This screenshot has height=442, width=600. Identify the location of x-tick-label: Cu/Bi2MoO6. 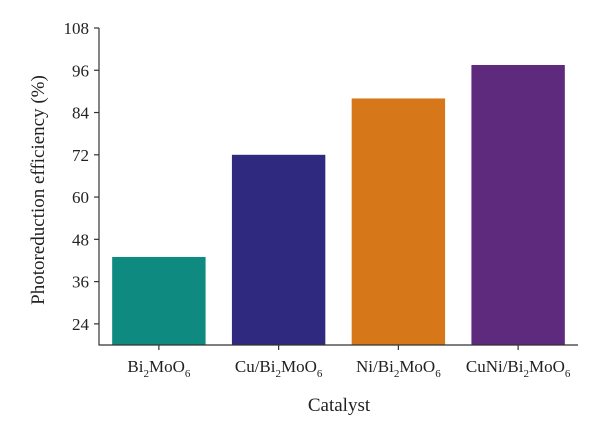
(279, 368).